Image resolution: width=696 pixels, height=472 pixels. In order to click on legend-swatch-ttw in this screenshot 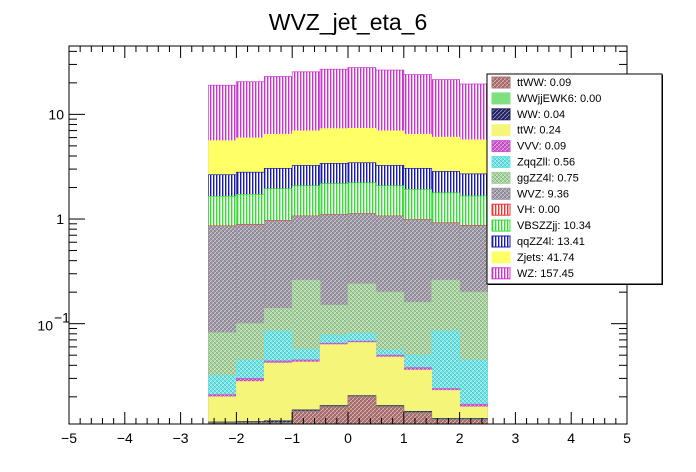, I will do `click(501, 130)`.